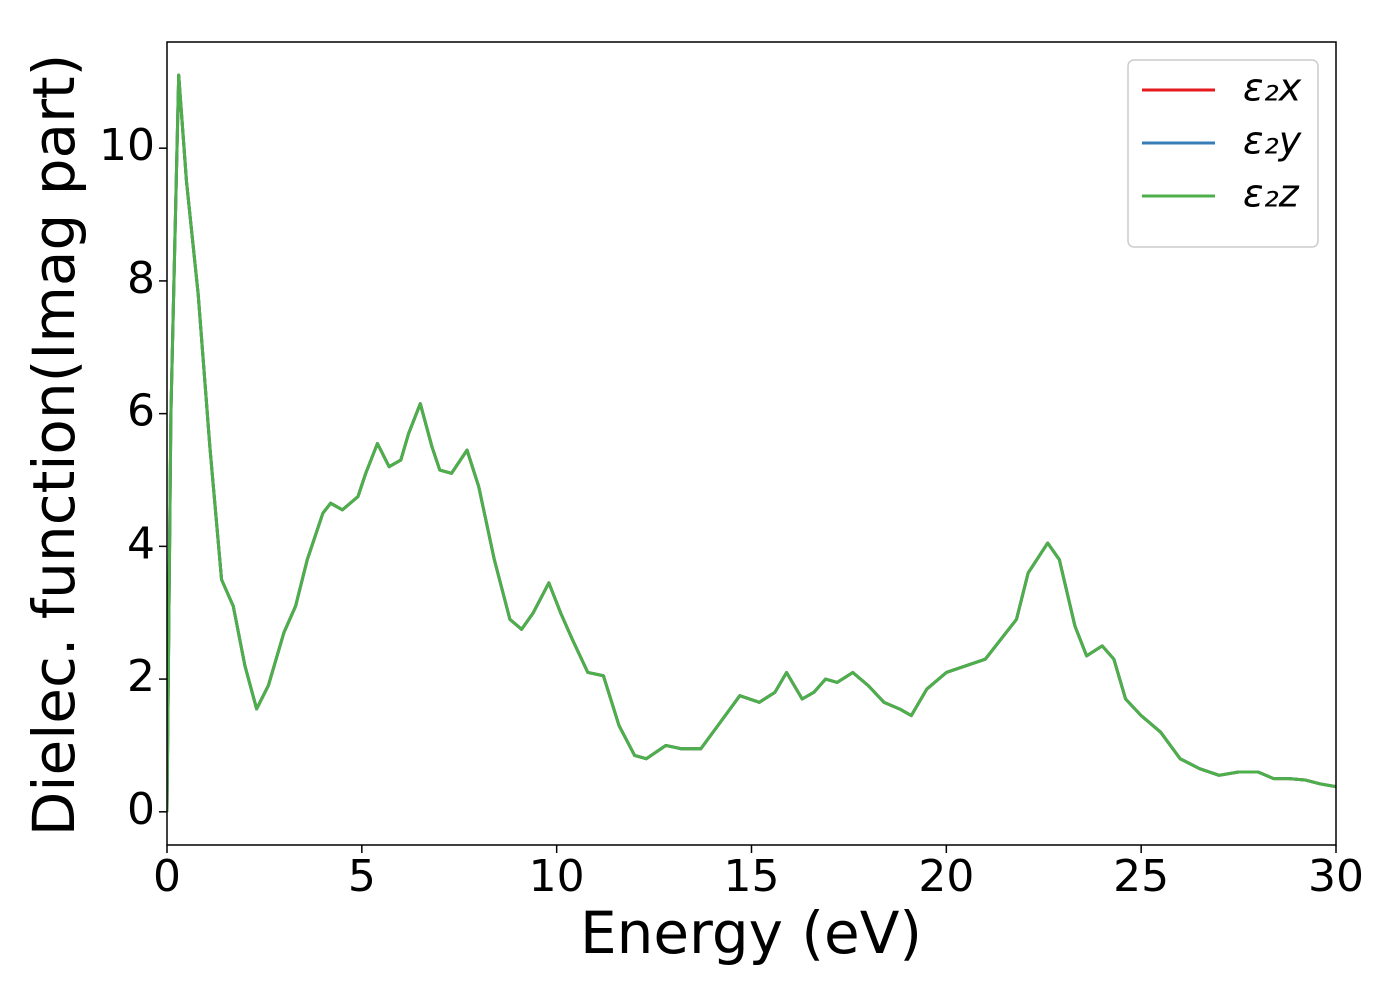 The height and width of the screenshot is (1000, 1400). What do you see at coordinates (751, 933) in the screenshot?
I see `x-axis-label: Energy (eV)` at bounding box center [751, 933].